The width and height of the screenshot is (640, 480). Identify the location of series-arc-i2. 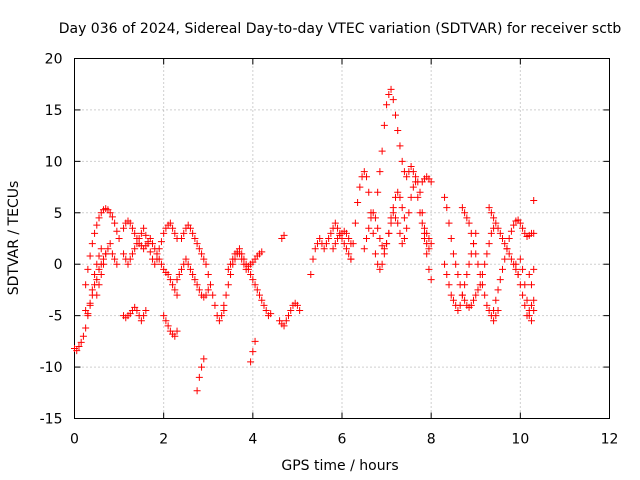
(526, 290).